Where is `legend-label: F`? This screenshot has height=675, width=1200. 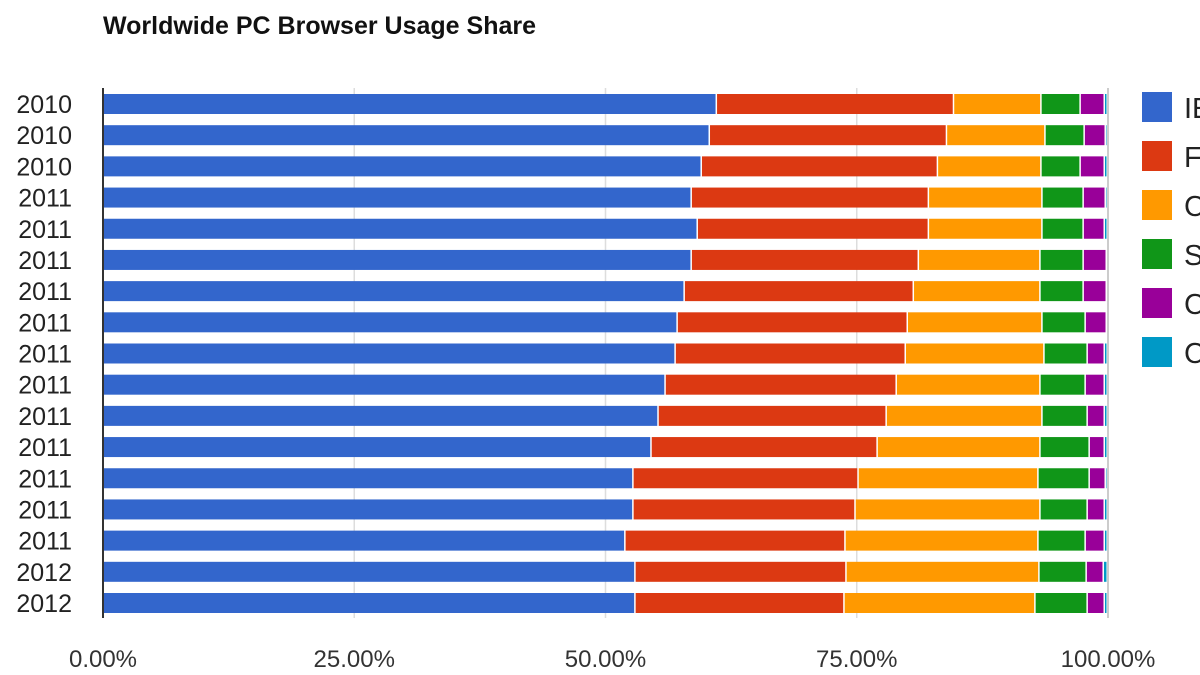
legend-label: F is located at coordinates (1192, 158).